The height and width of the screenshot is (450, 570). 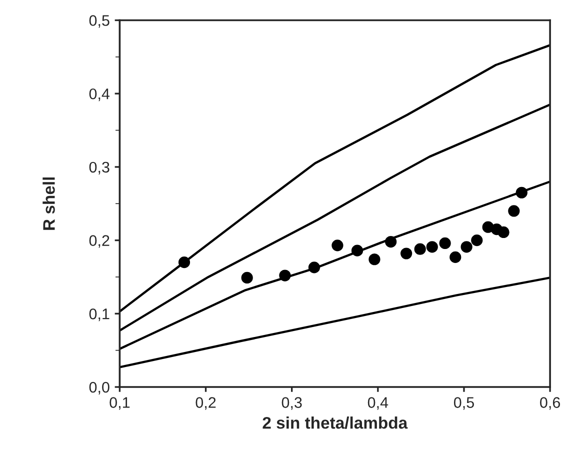 What do you see at coordinates (99, 168) in the screenshot?
I see `y-tick-label: 0,3` at bounding box center [99, 168].